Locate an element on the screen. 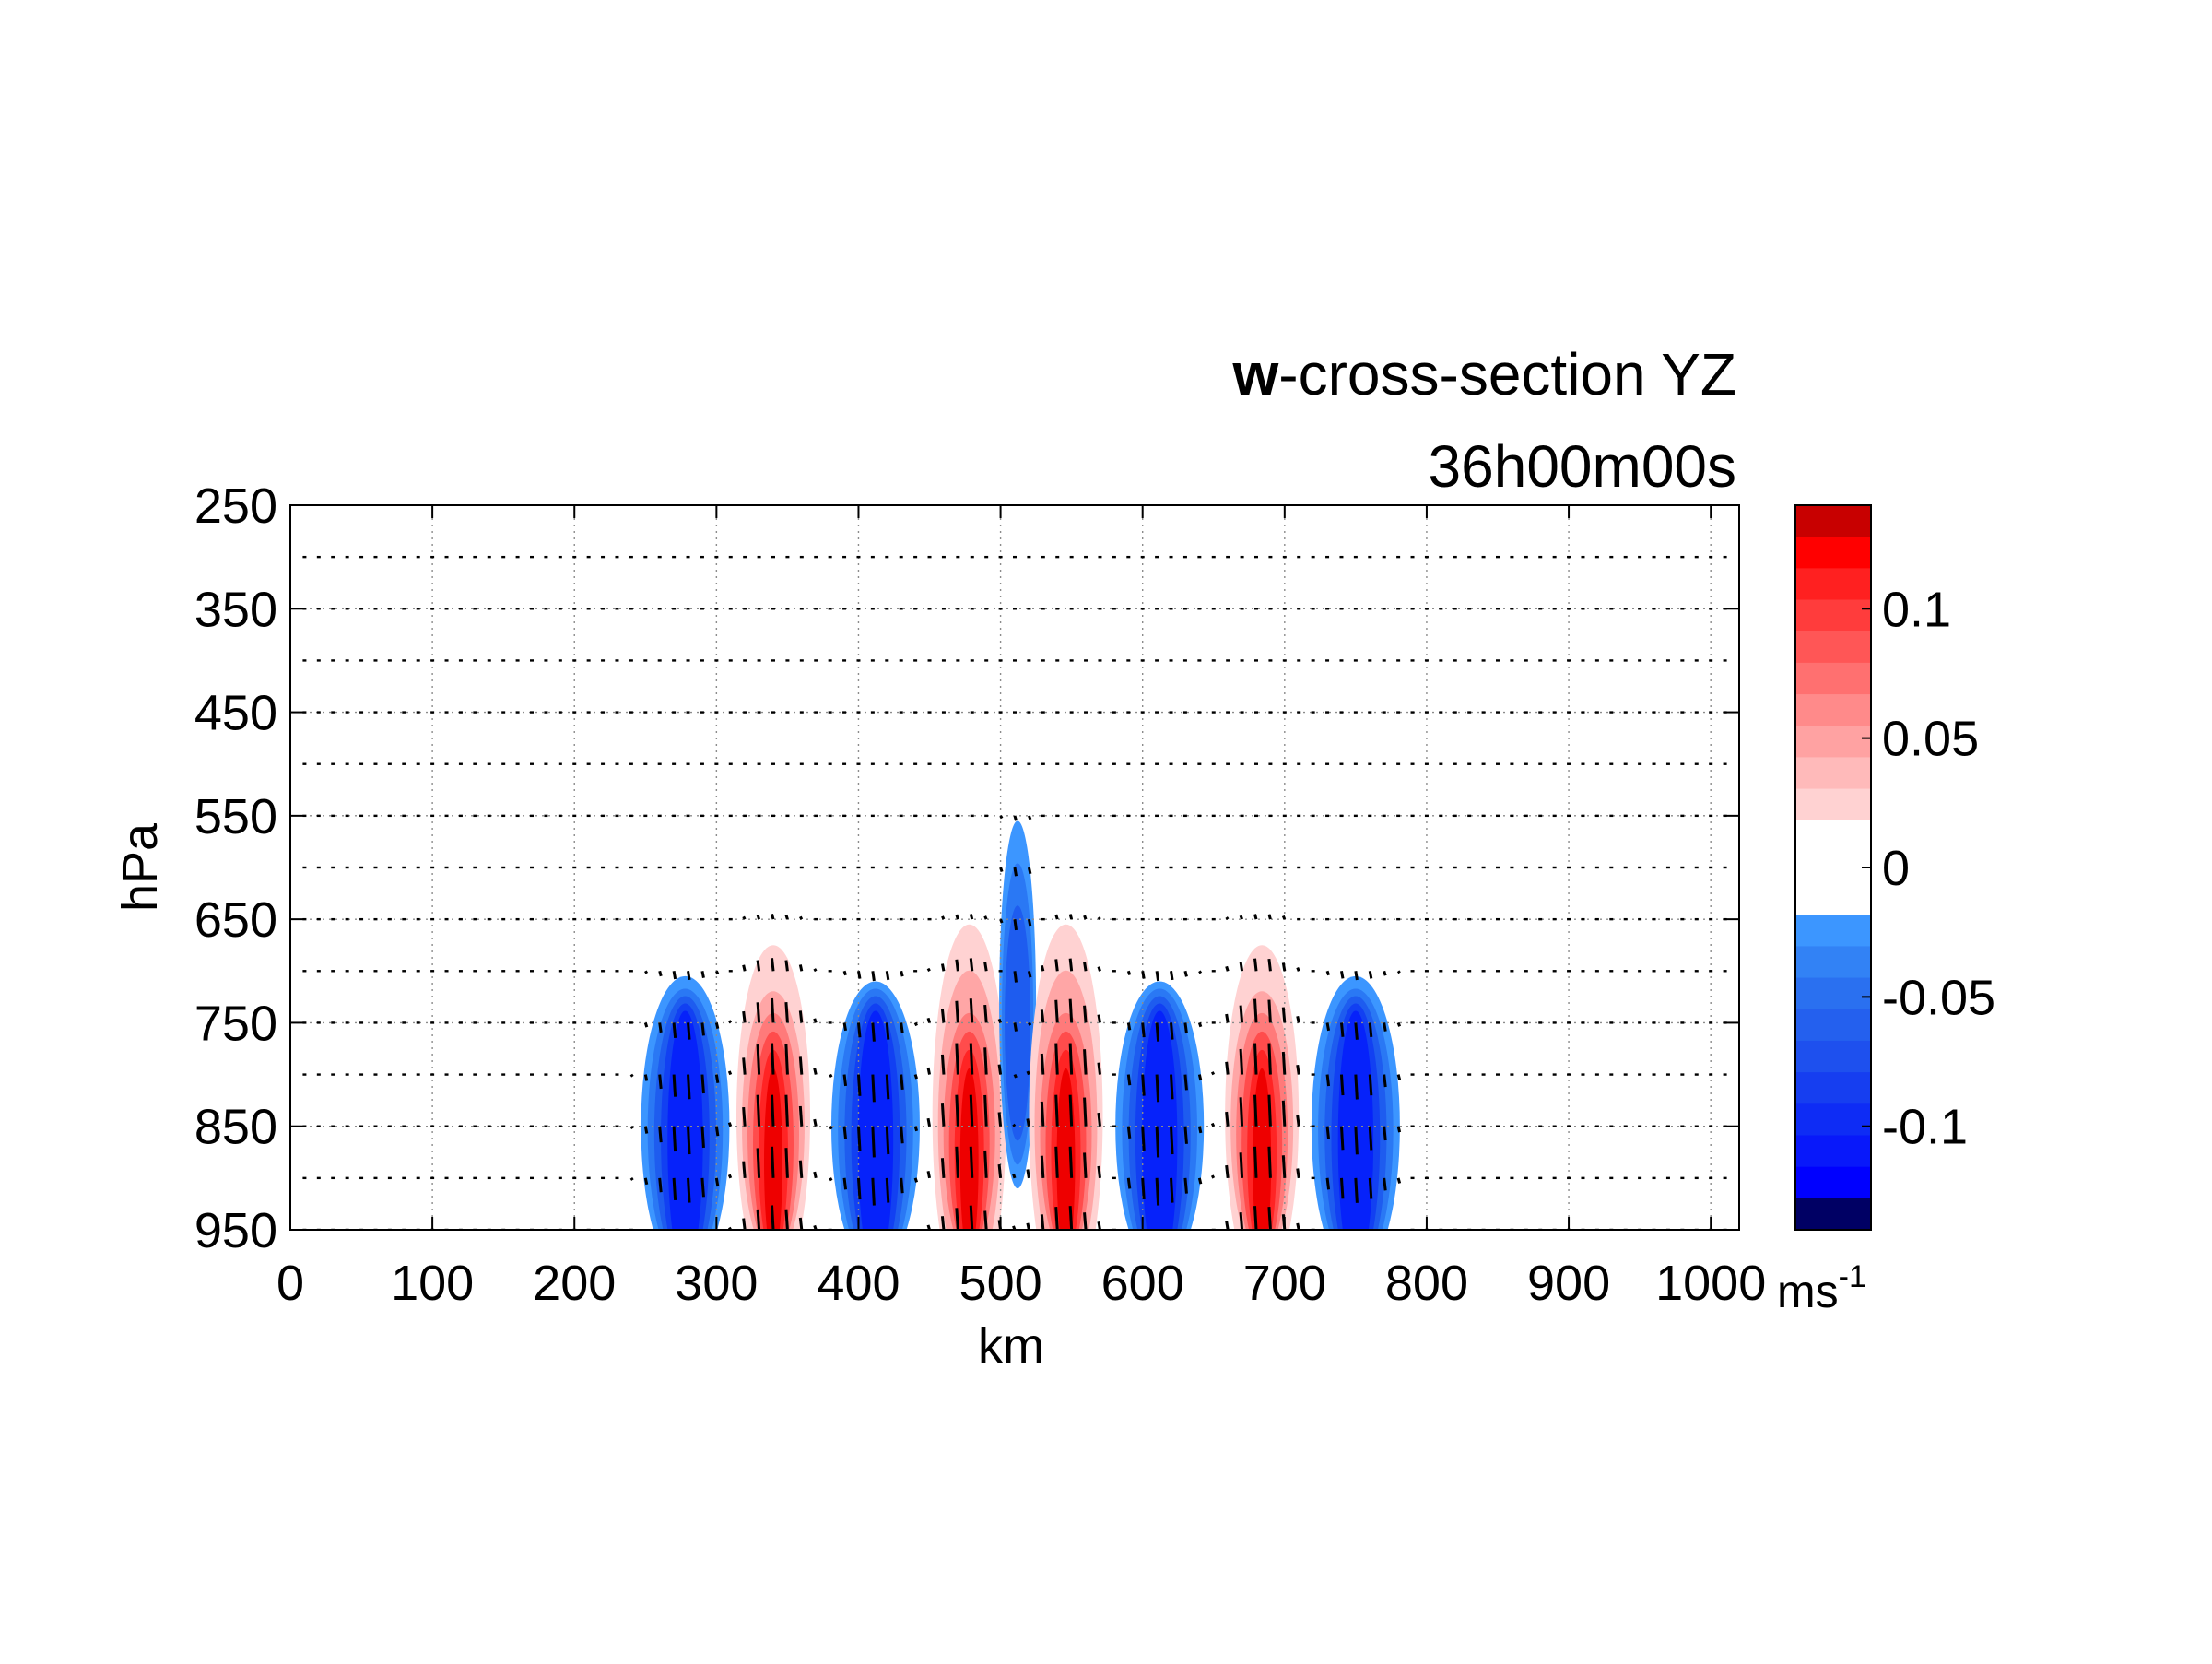  y-tick-label: 750 is located at coordinates (235, 1023).